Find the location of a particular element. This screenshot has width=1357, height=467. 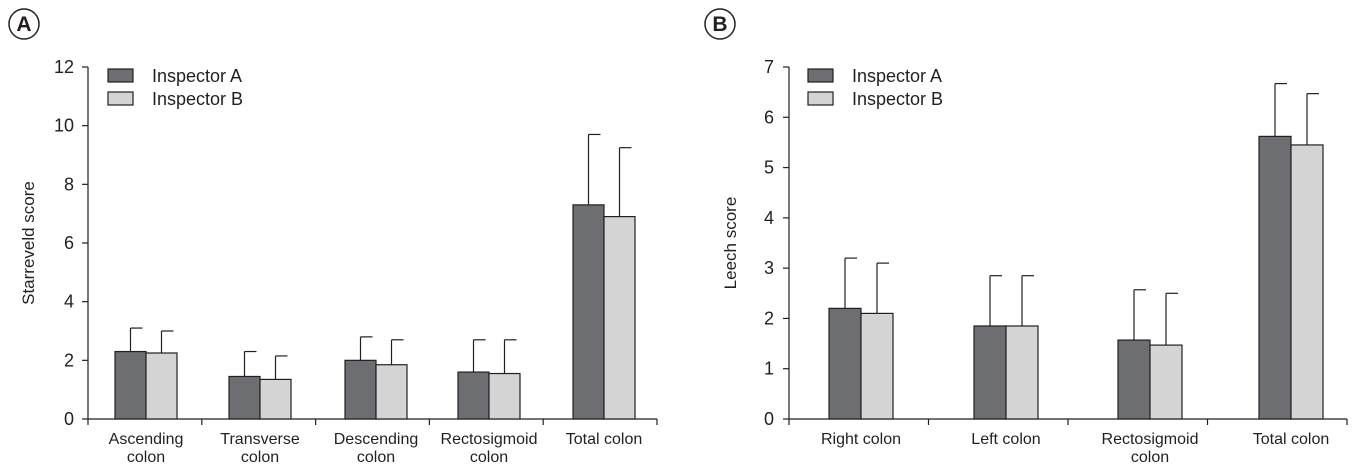

y-tick-label: 5 is located at coordinates (769, 168).